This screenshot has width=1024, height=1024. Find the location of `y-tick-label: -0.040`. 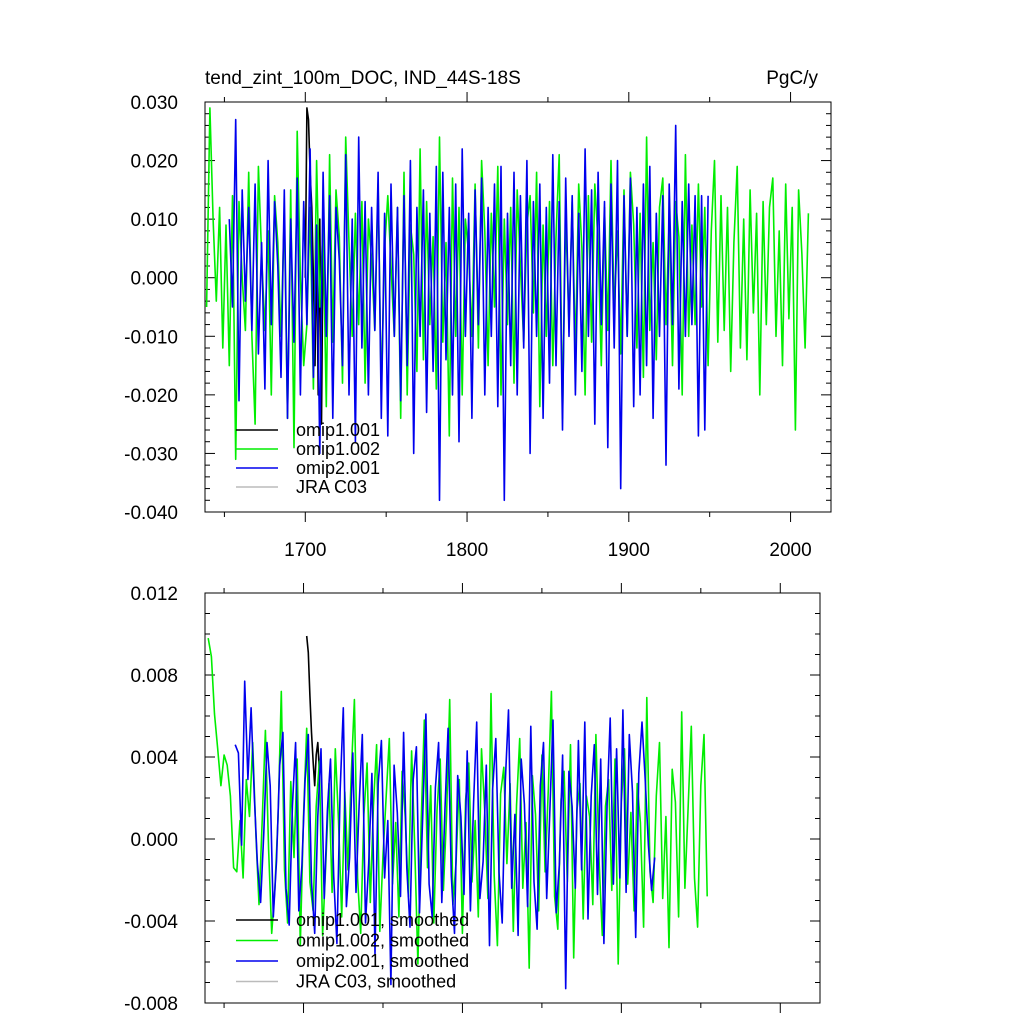

y-tick-label: -0.040 is located at coordinates (151, 513).